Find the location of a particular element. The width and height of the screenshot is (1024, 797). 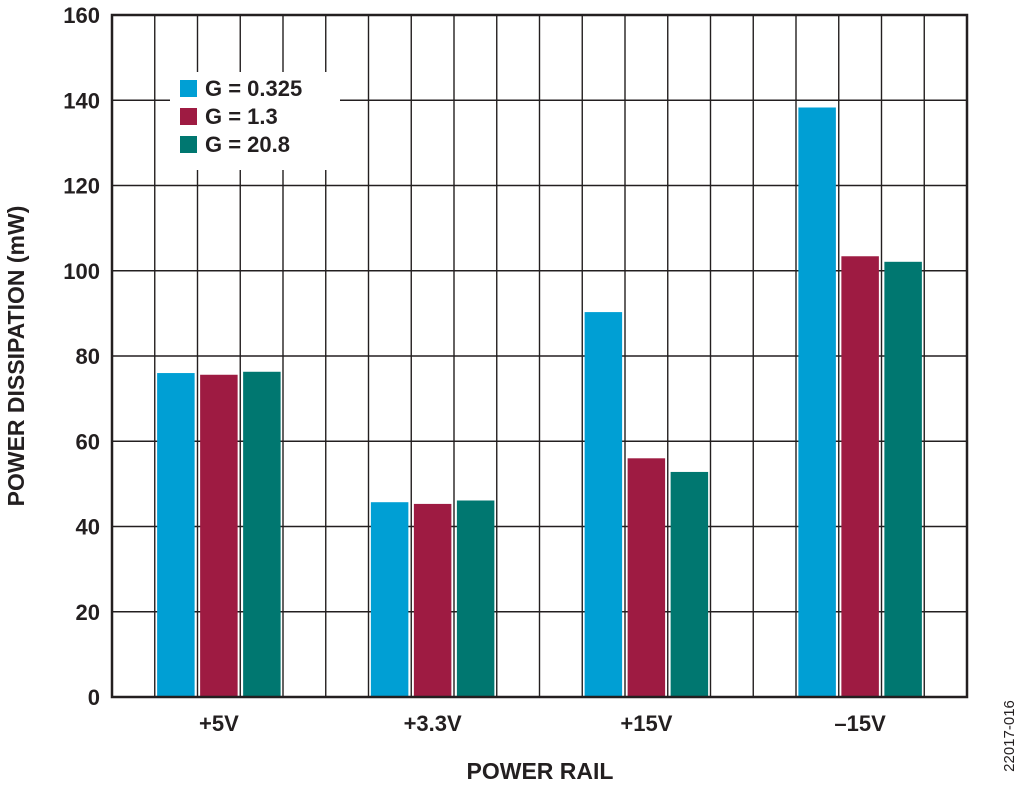

y-tick-label: 140 is located at coordinates (81, 100).